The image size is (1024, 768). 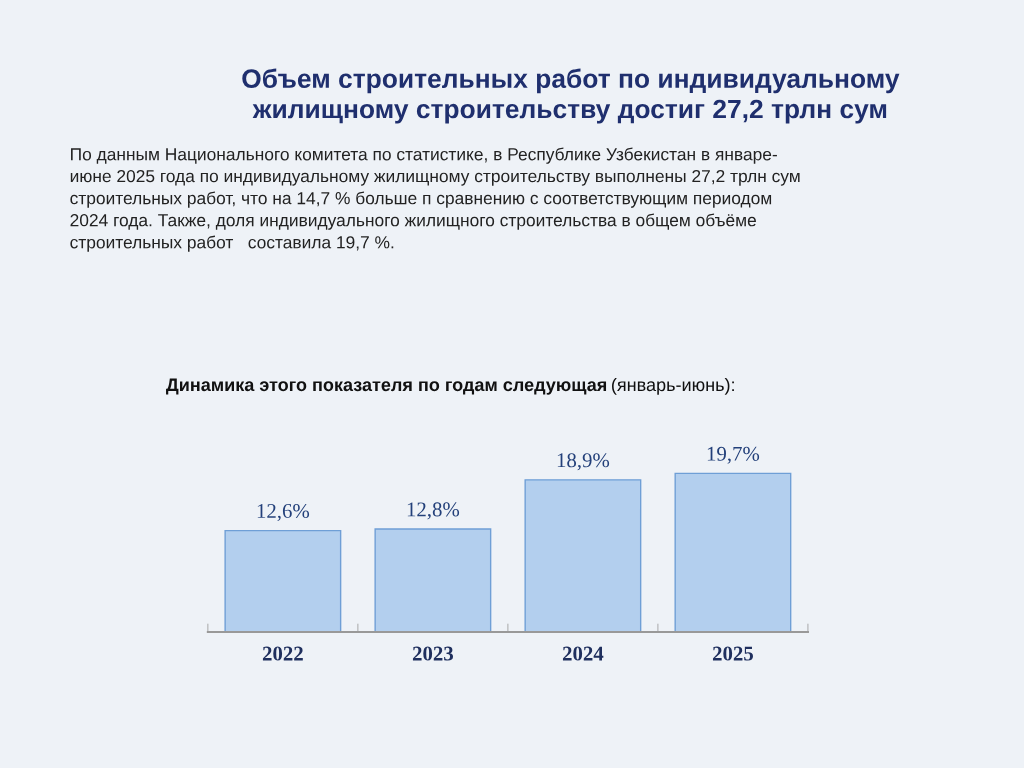 What do you see at coordinates (673, 386) in the screenshot?
I see `text: (январь-июнь):` at bounding box center [673, 386].